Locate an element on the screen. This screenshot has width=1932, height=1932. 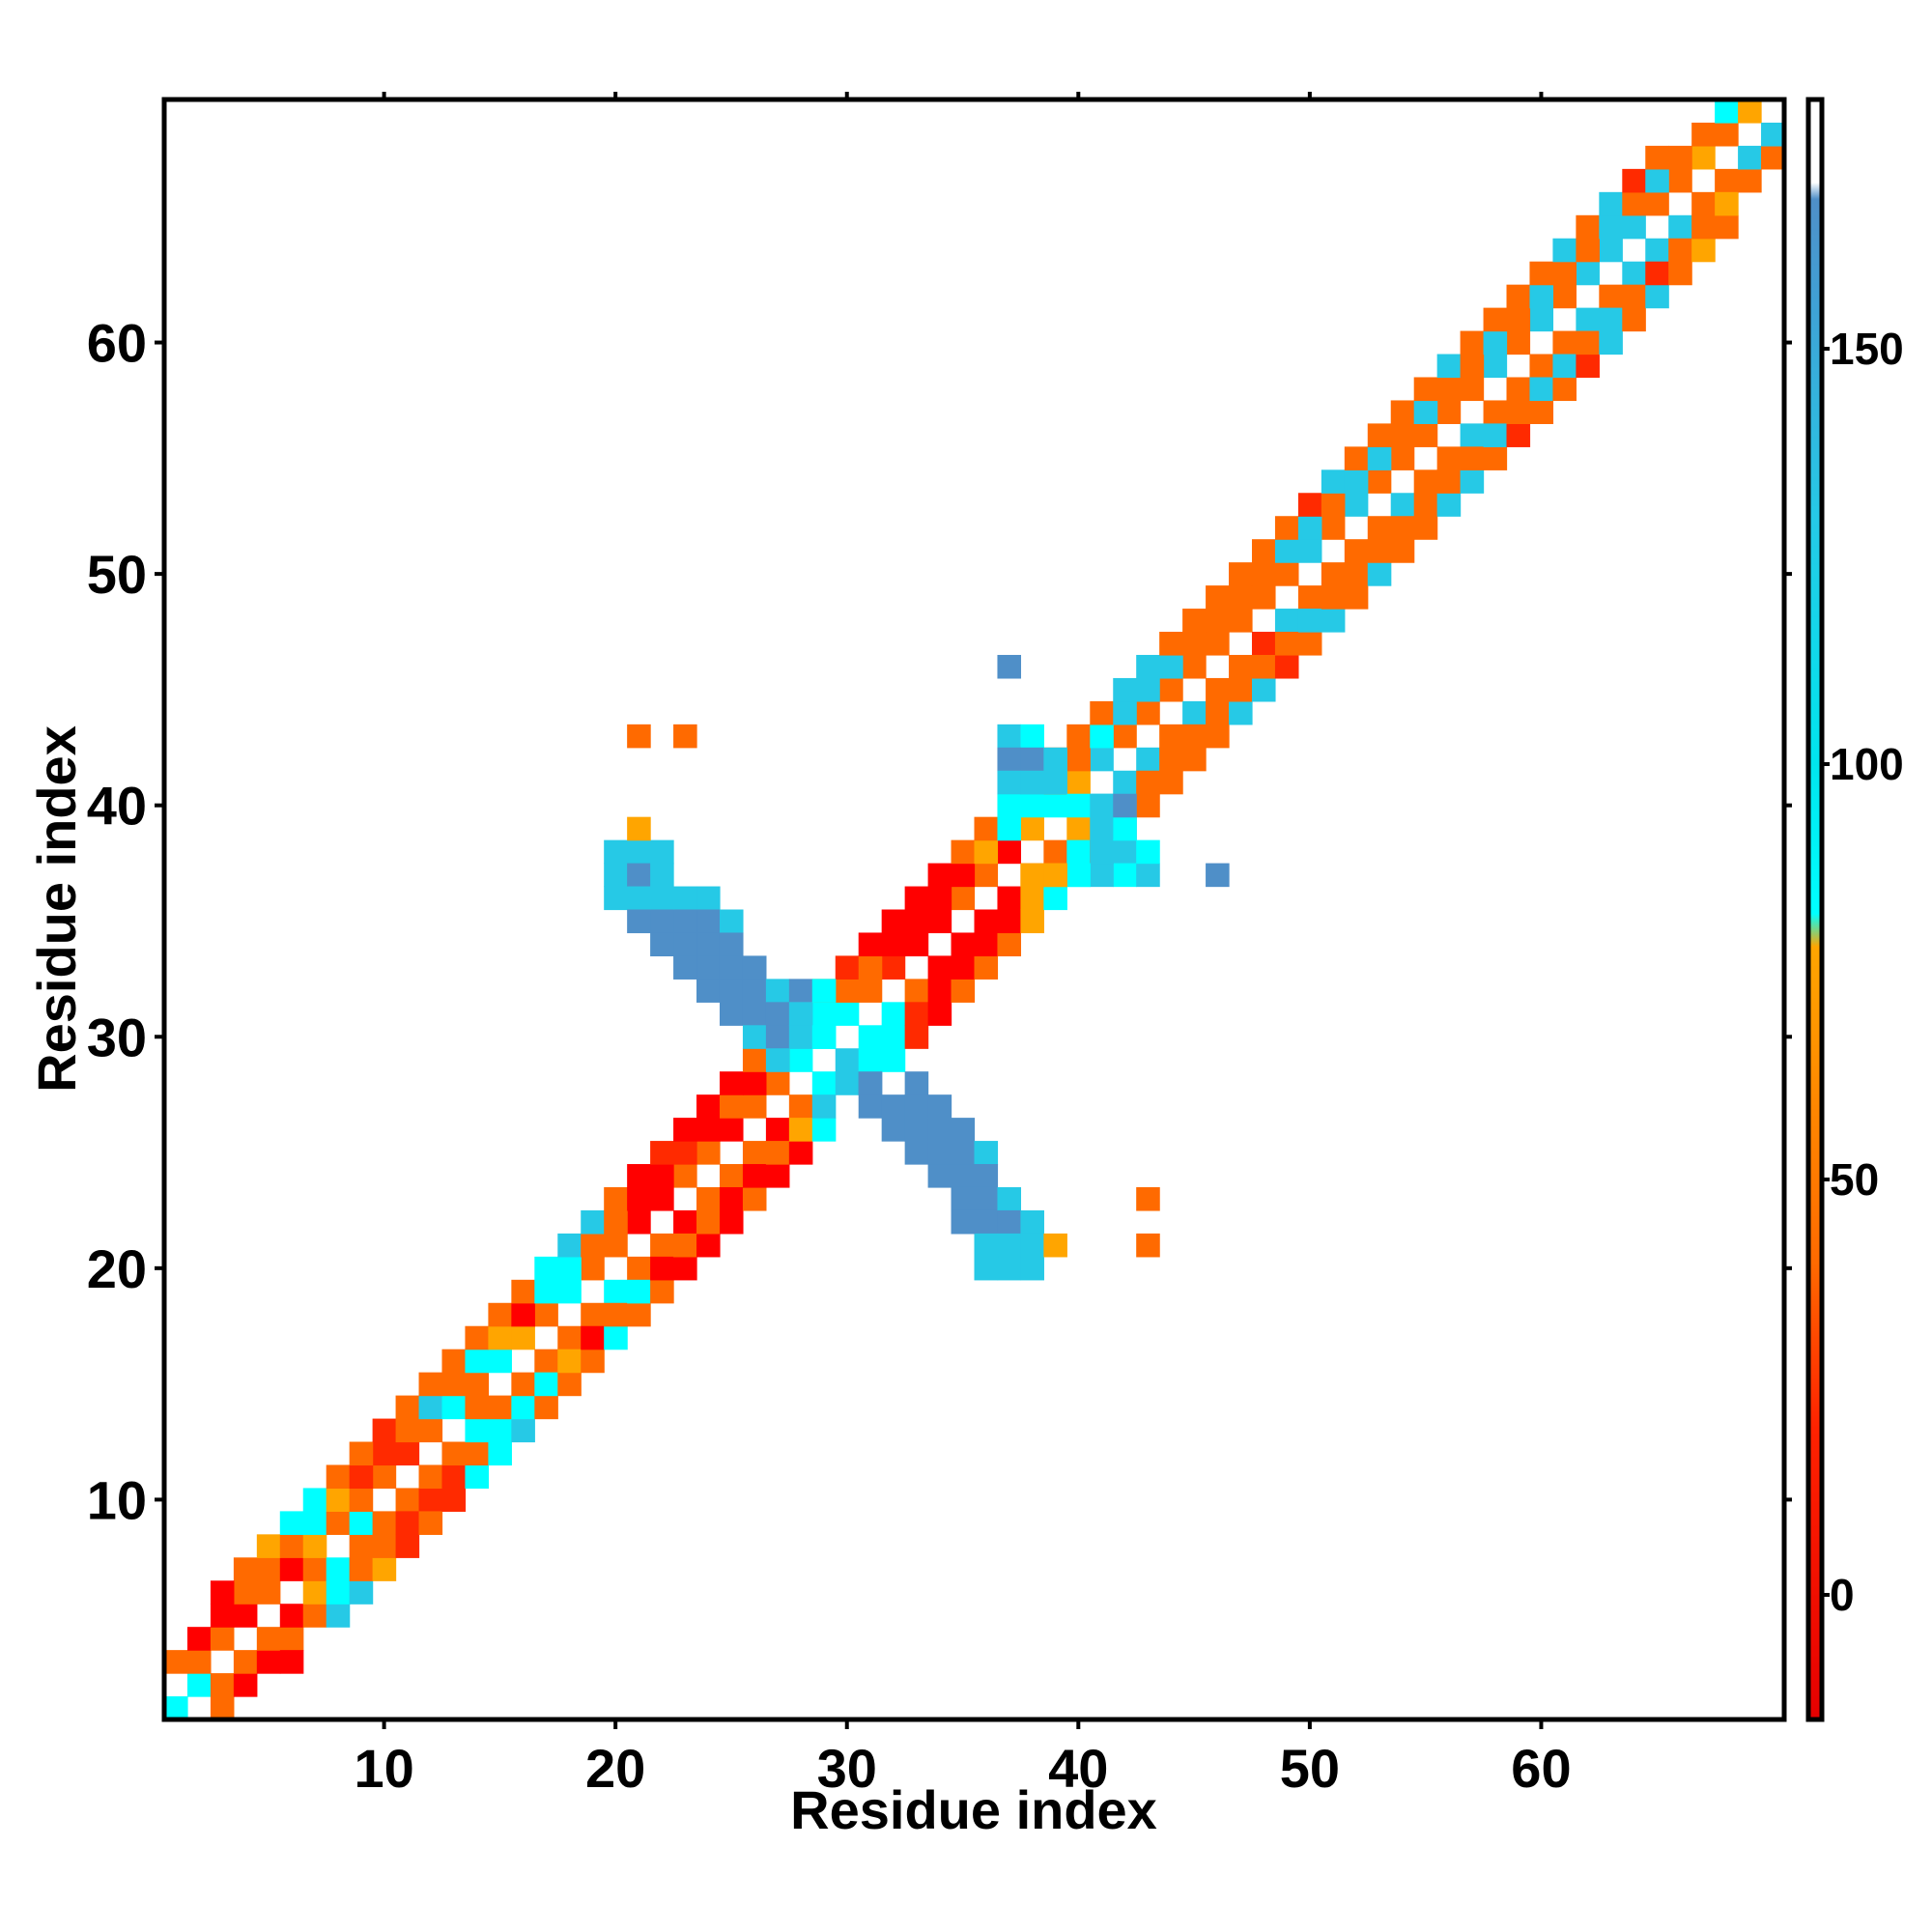
y-tick-label: 30 is located at coordinates (117, 1037).